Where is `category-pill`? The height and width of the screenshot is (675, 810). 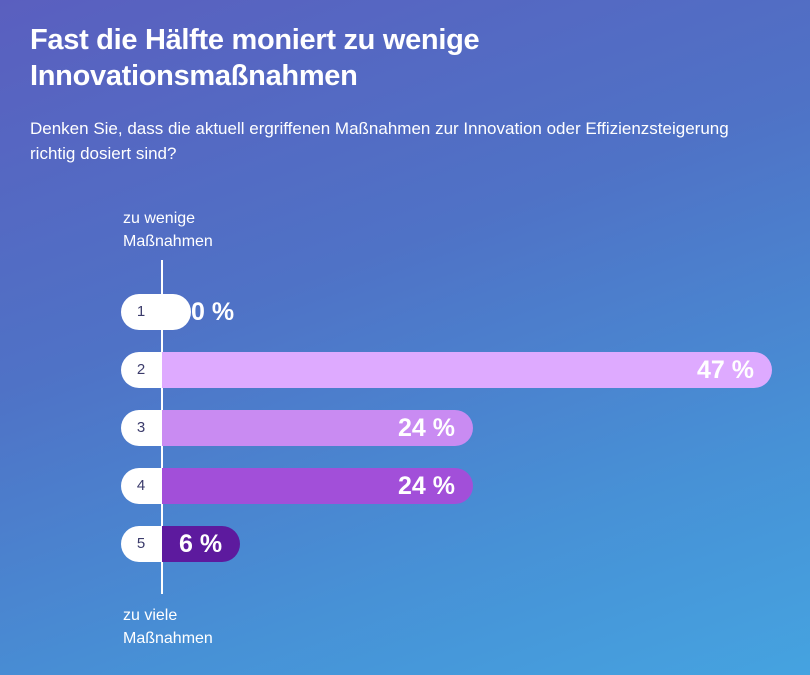 category-pill is located at coordinates (156, 312).